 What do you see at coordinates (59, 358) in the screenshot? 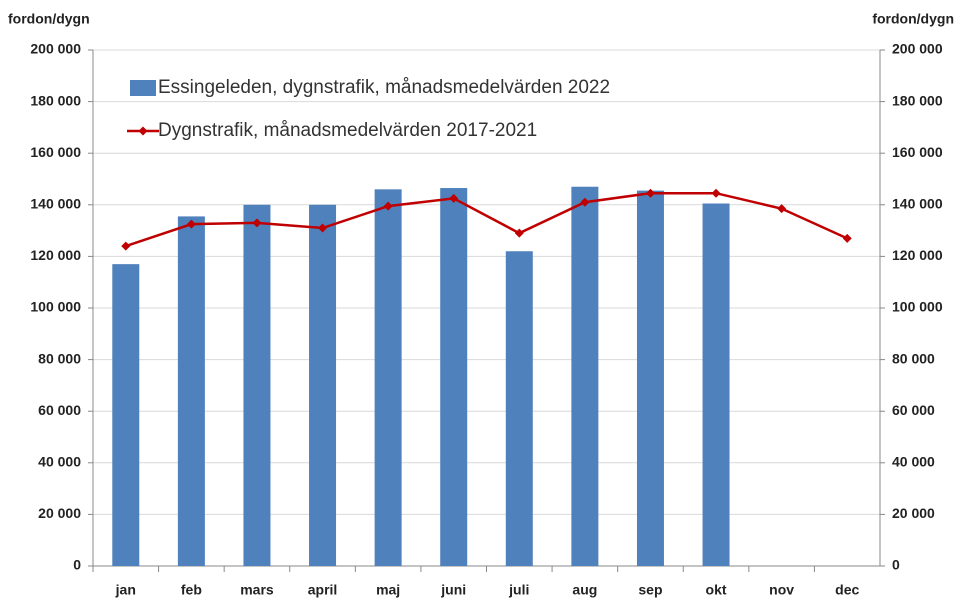
I see `y-tick-label: 80 000` at bounding box center [59, 358].